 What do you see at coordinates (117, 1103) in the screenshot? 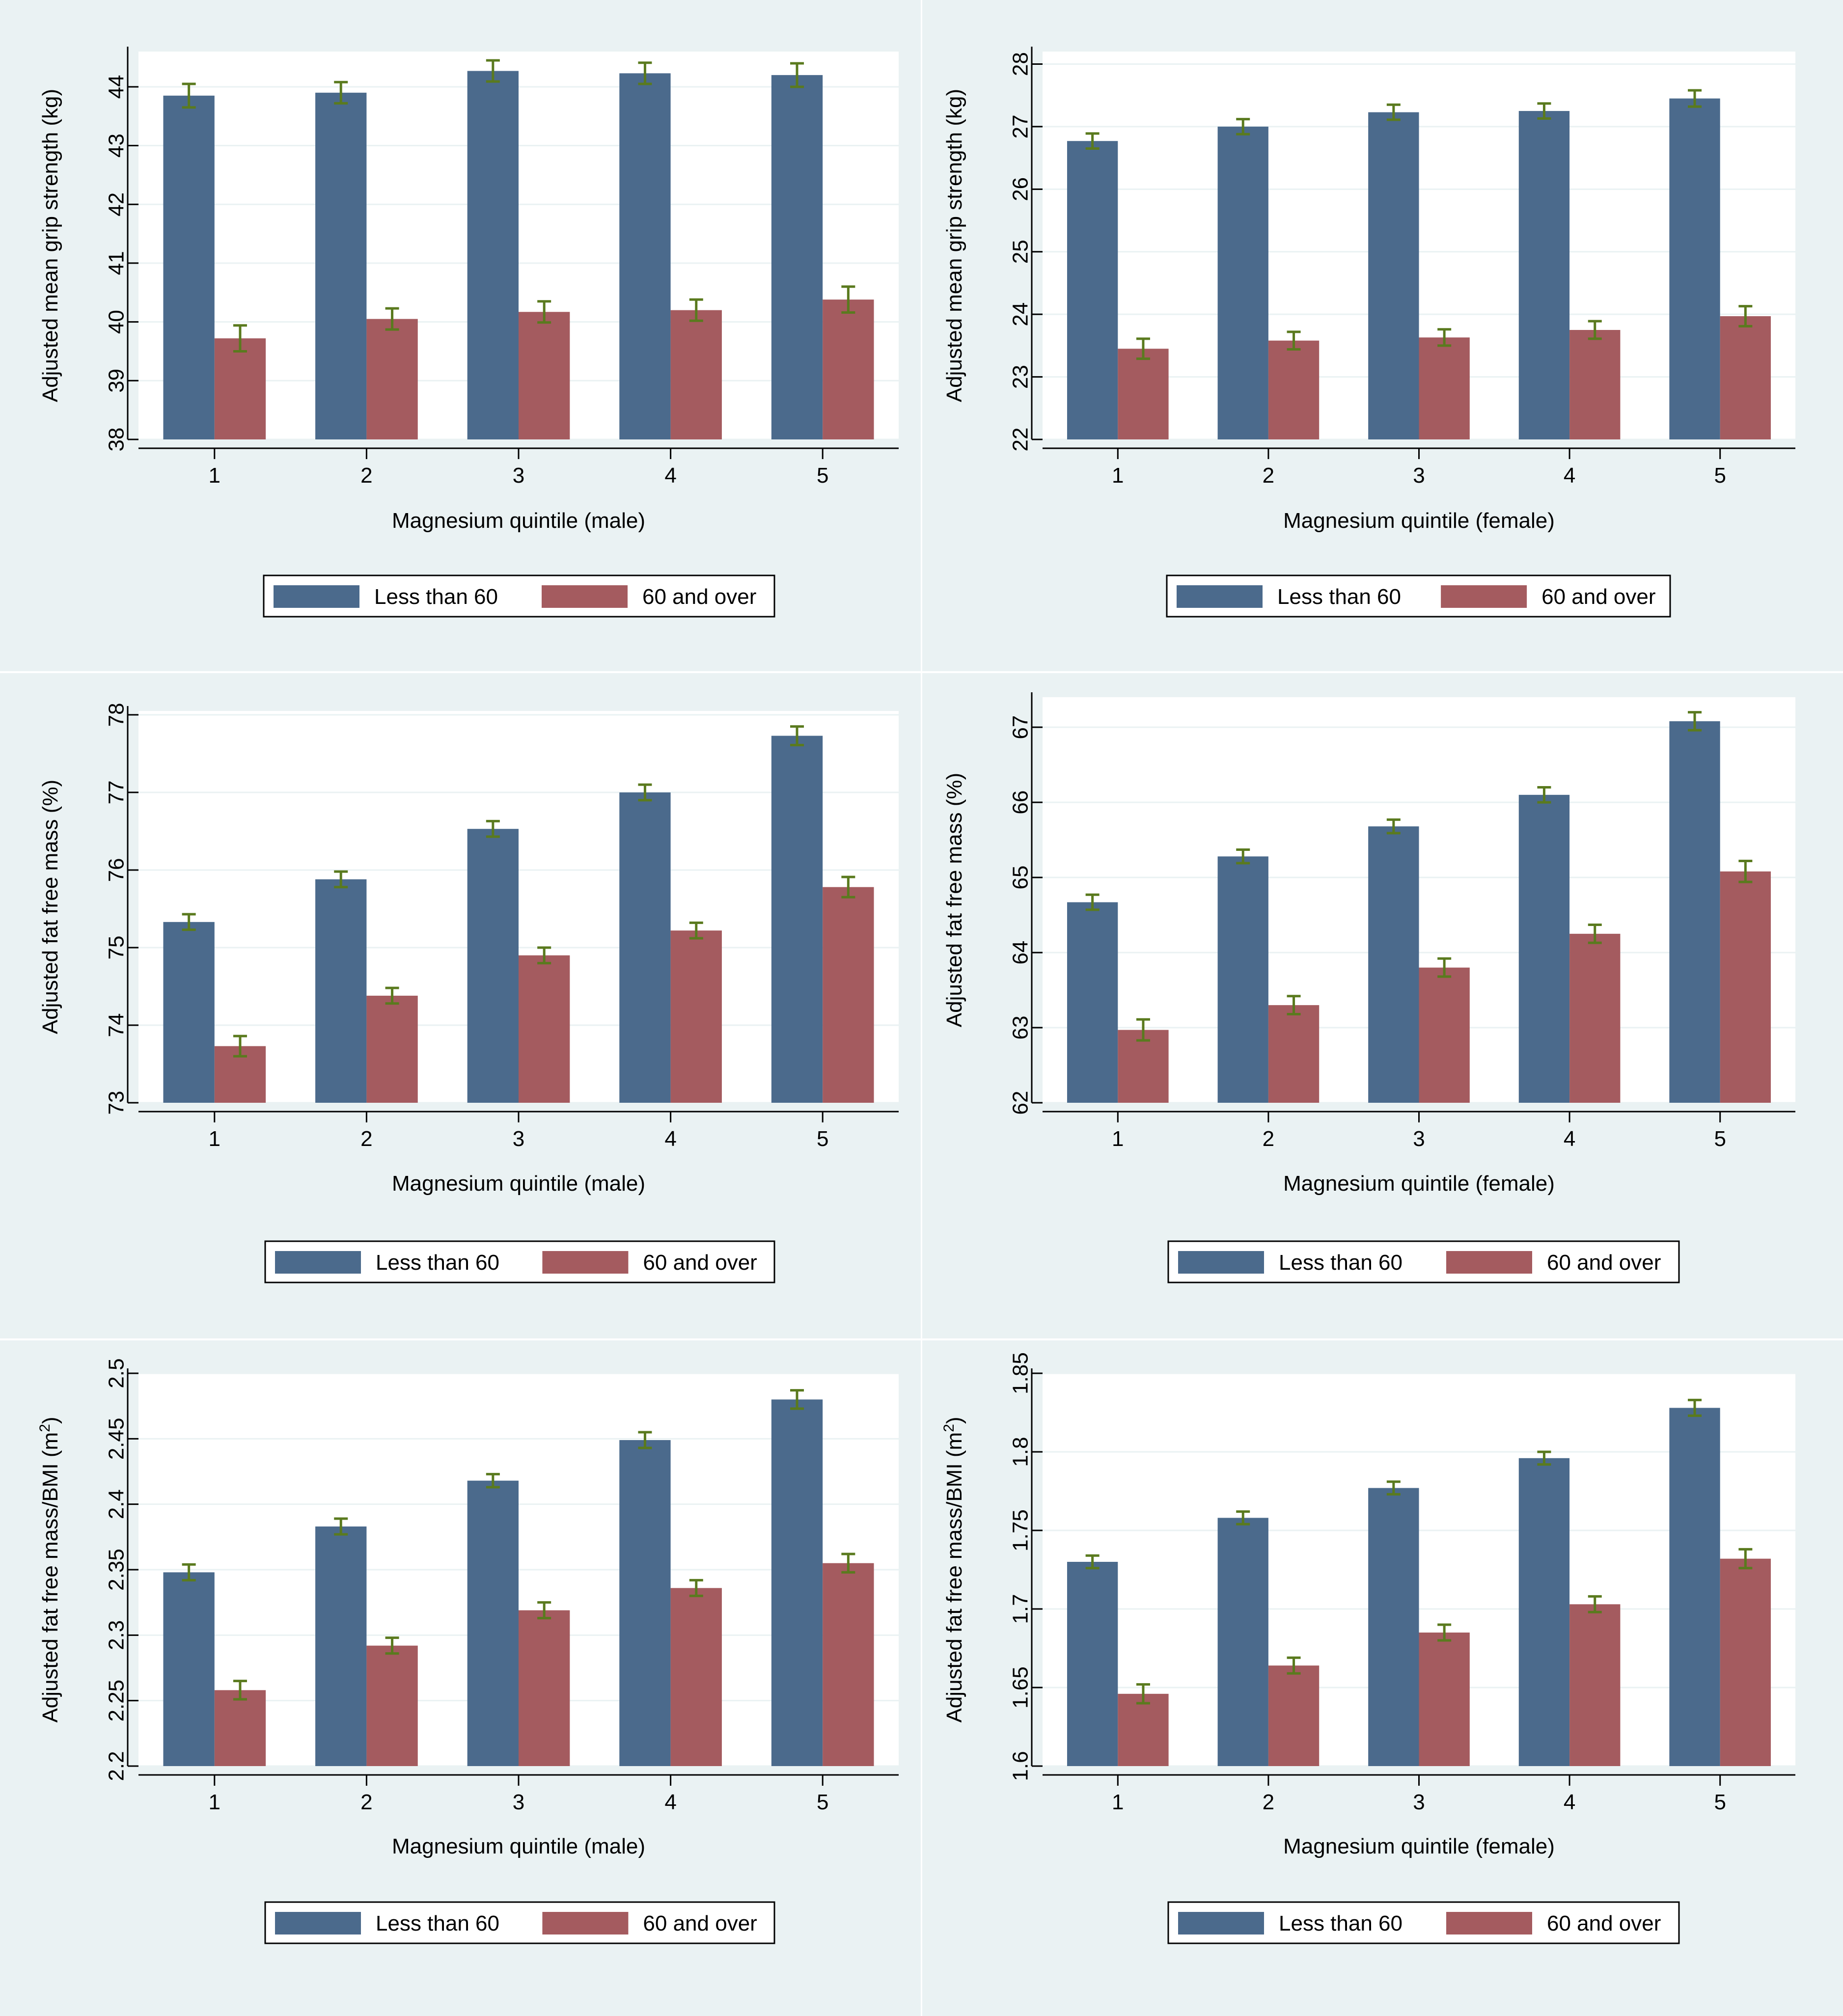
I see `y-tick-label: 73` at bounding box center [117, 1103].